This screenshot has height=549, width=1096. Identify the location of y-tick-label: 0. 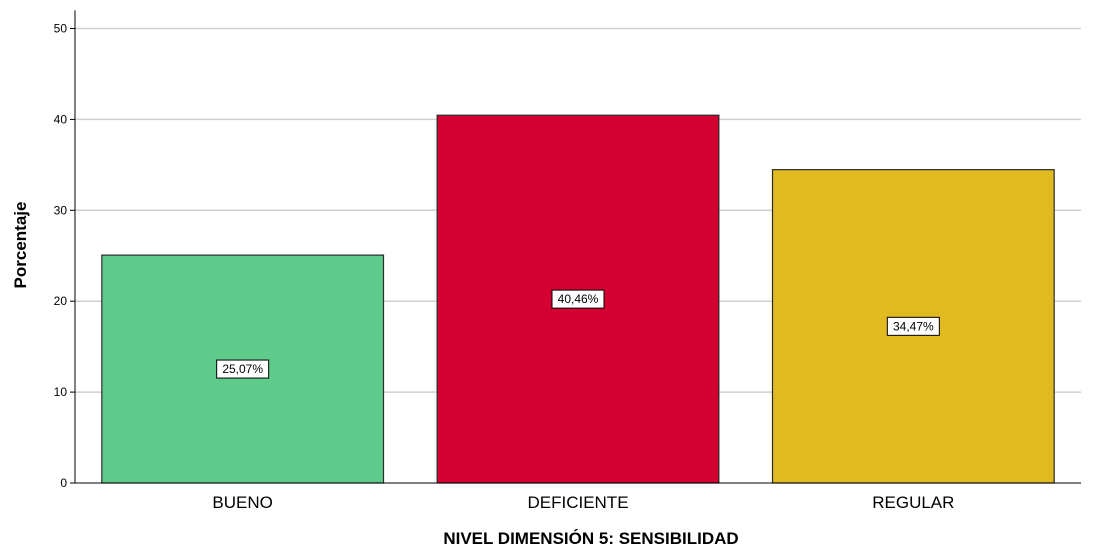
(63, 483).